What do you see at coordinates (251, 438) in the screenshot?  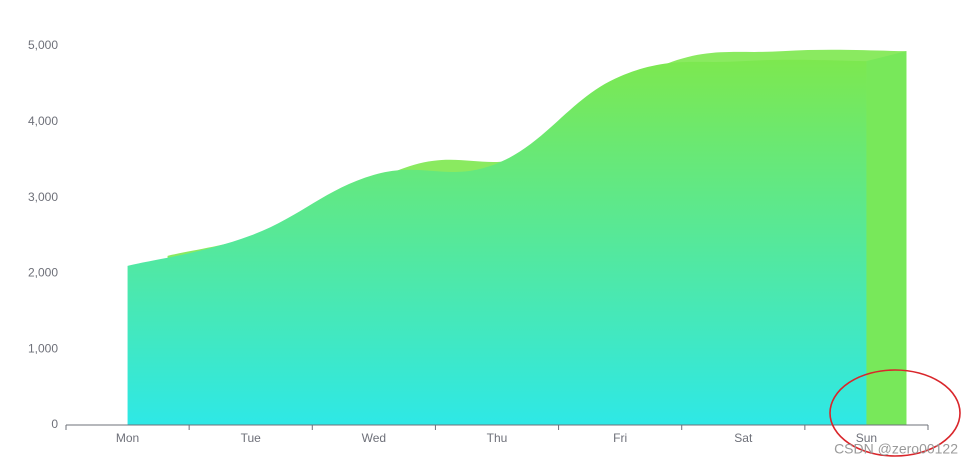 I see `x-tick-label: Tue` at bounding box center [251, 438].